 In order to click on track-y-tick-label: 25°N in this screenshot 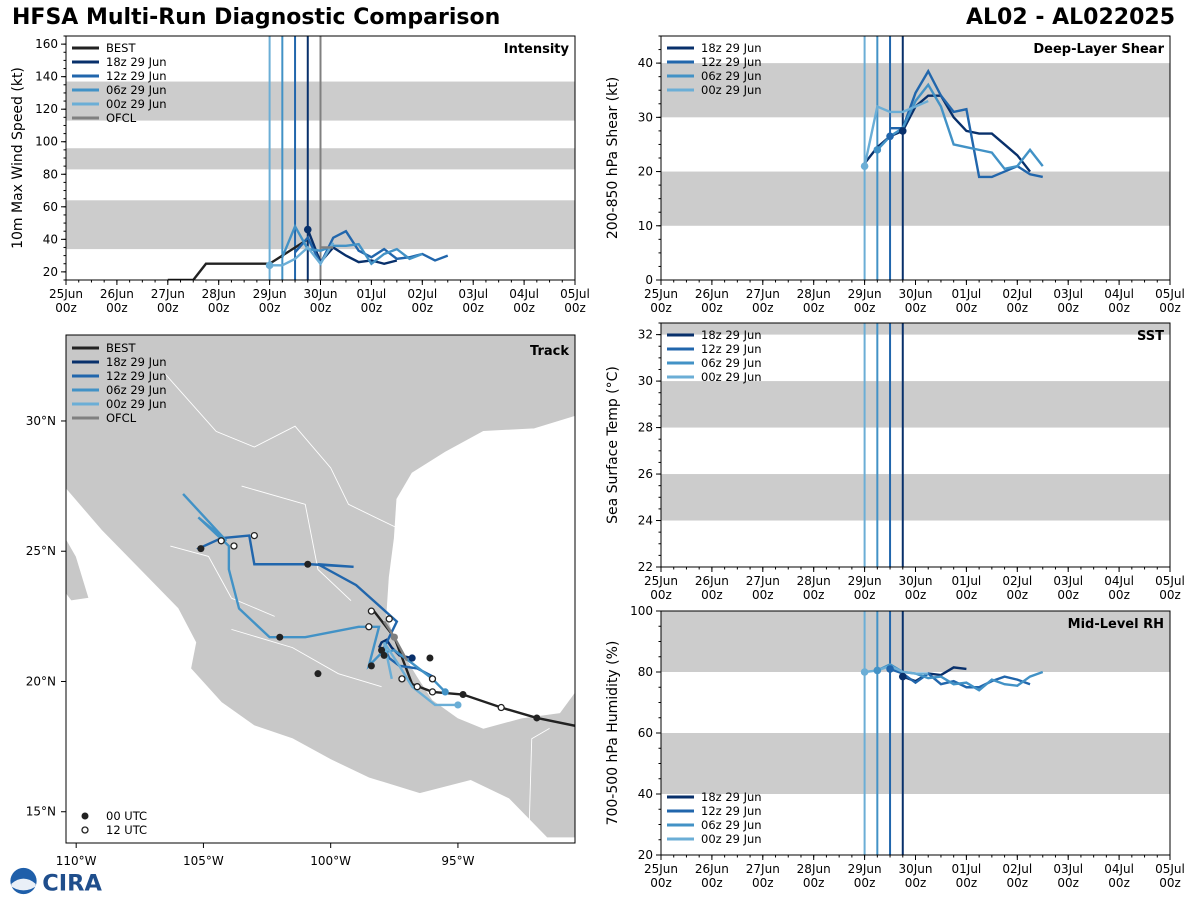, I will do `click(41, 551)`.